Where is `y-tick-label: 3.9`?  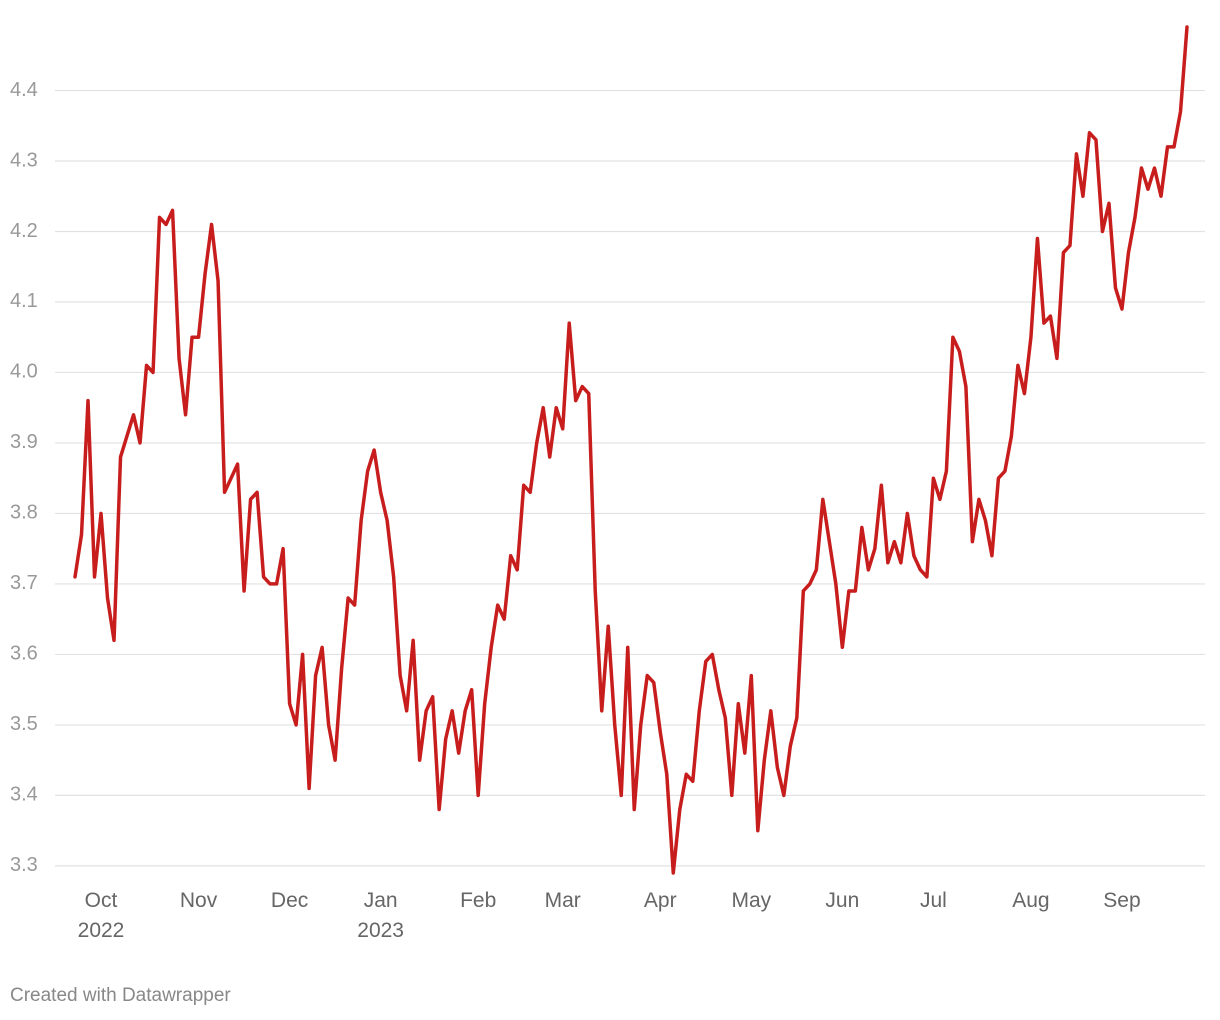 y-tick-label: 3.9 is located at coordinates (24, 442).